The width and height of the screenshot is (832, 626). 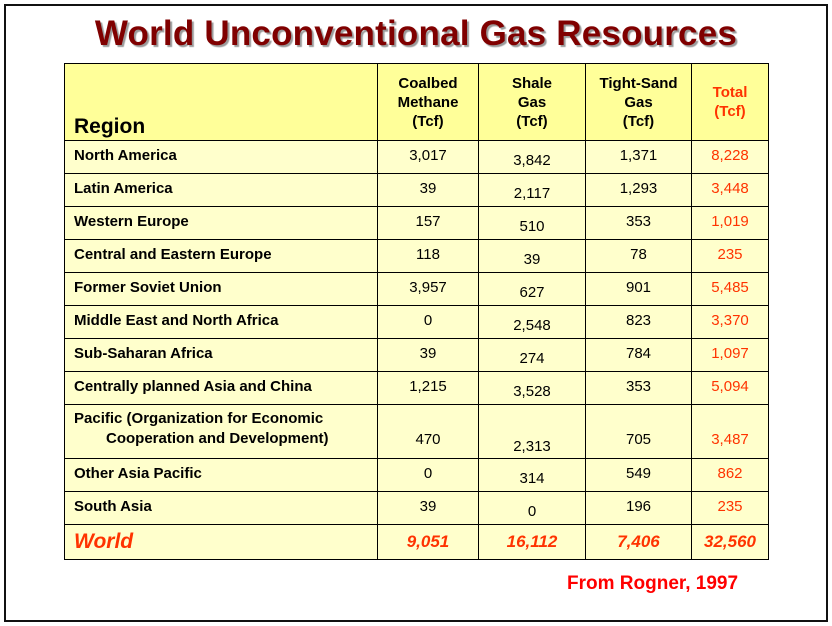 I want to click on header-line: Methane, so click(x=428, y=102).